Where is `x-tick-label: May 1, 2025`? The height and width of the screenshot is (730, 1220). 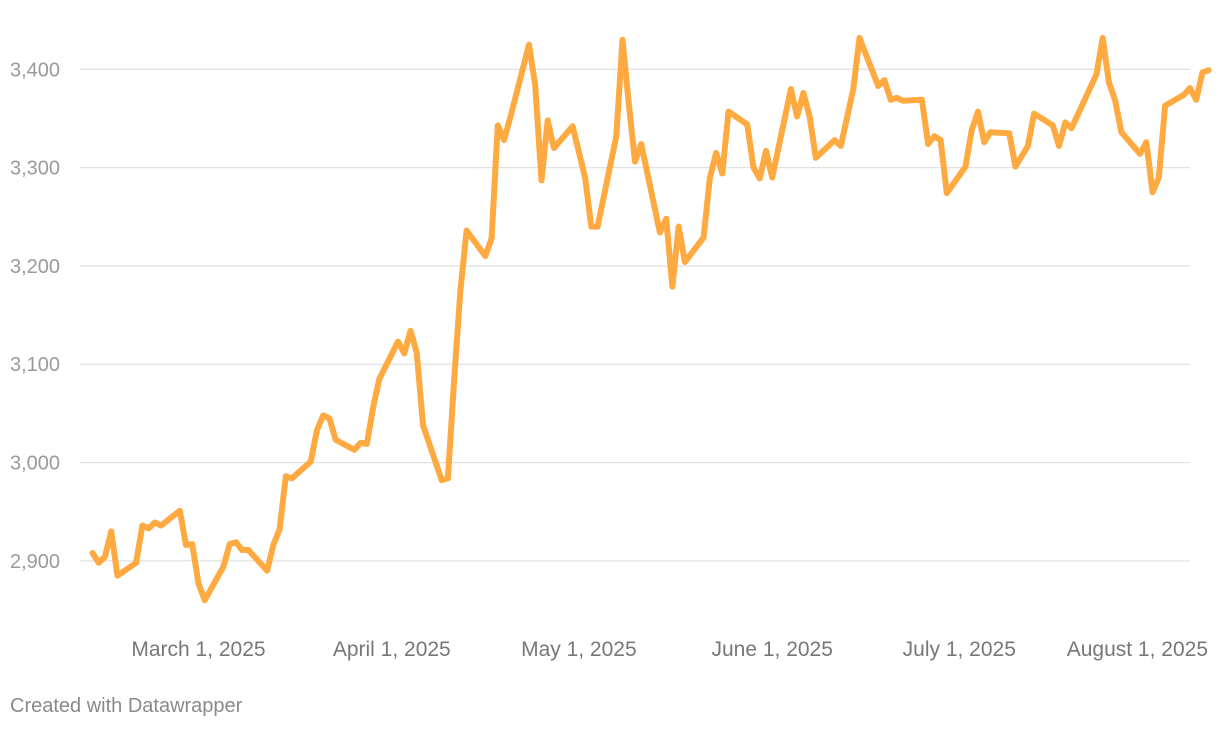
x-tick-label: May 1, 2025 is located at coordinates (579, 649).